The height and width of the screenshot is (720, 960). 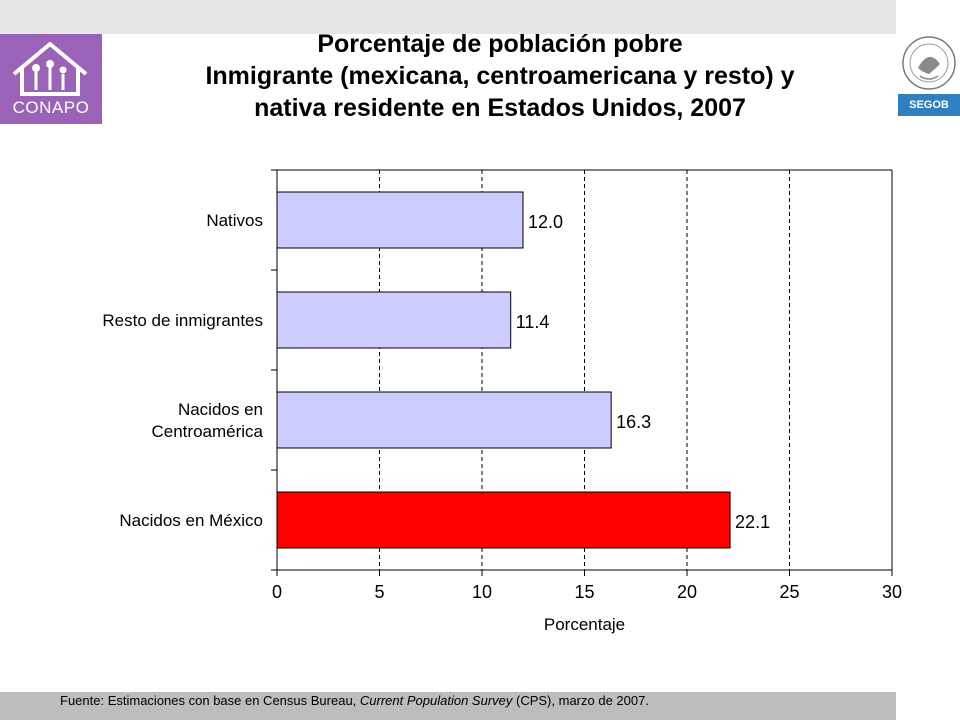 I want to click on x-tick-label-25: 25, so click(x=789, y=592).